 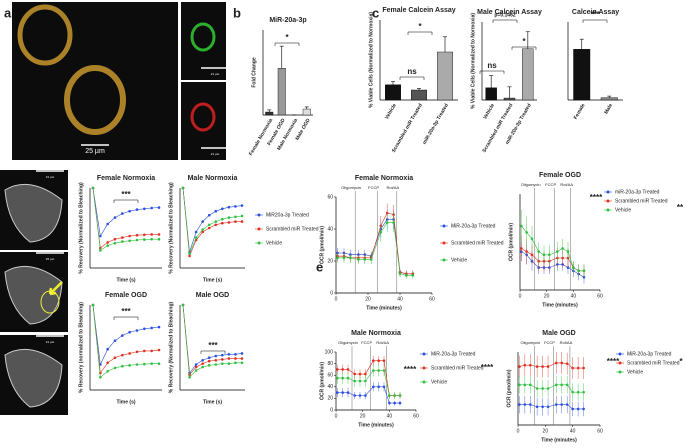 What do you see at coordinates (566, 184) in the screenshot?
I see `injection-label: Rot/AA` at bounding box center [566, 184].